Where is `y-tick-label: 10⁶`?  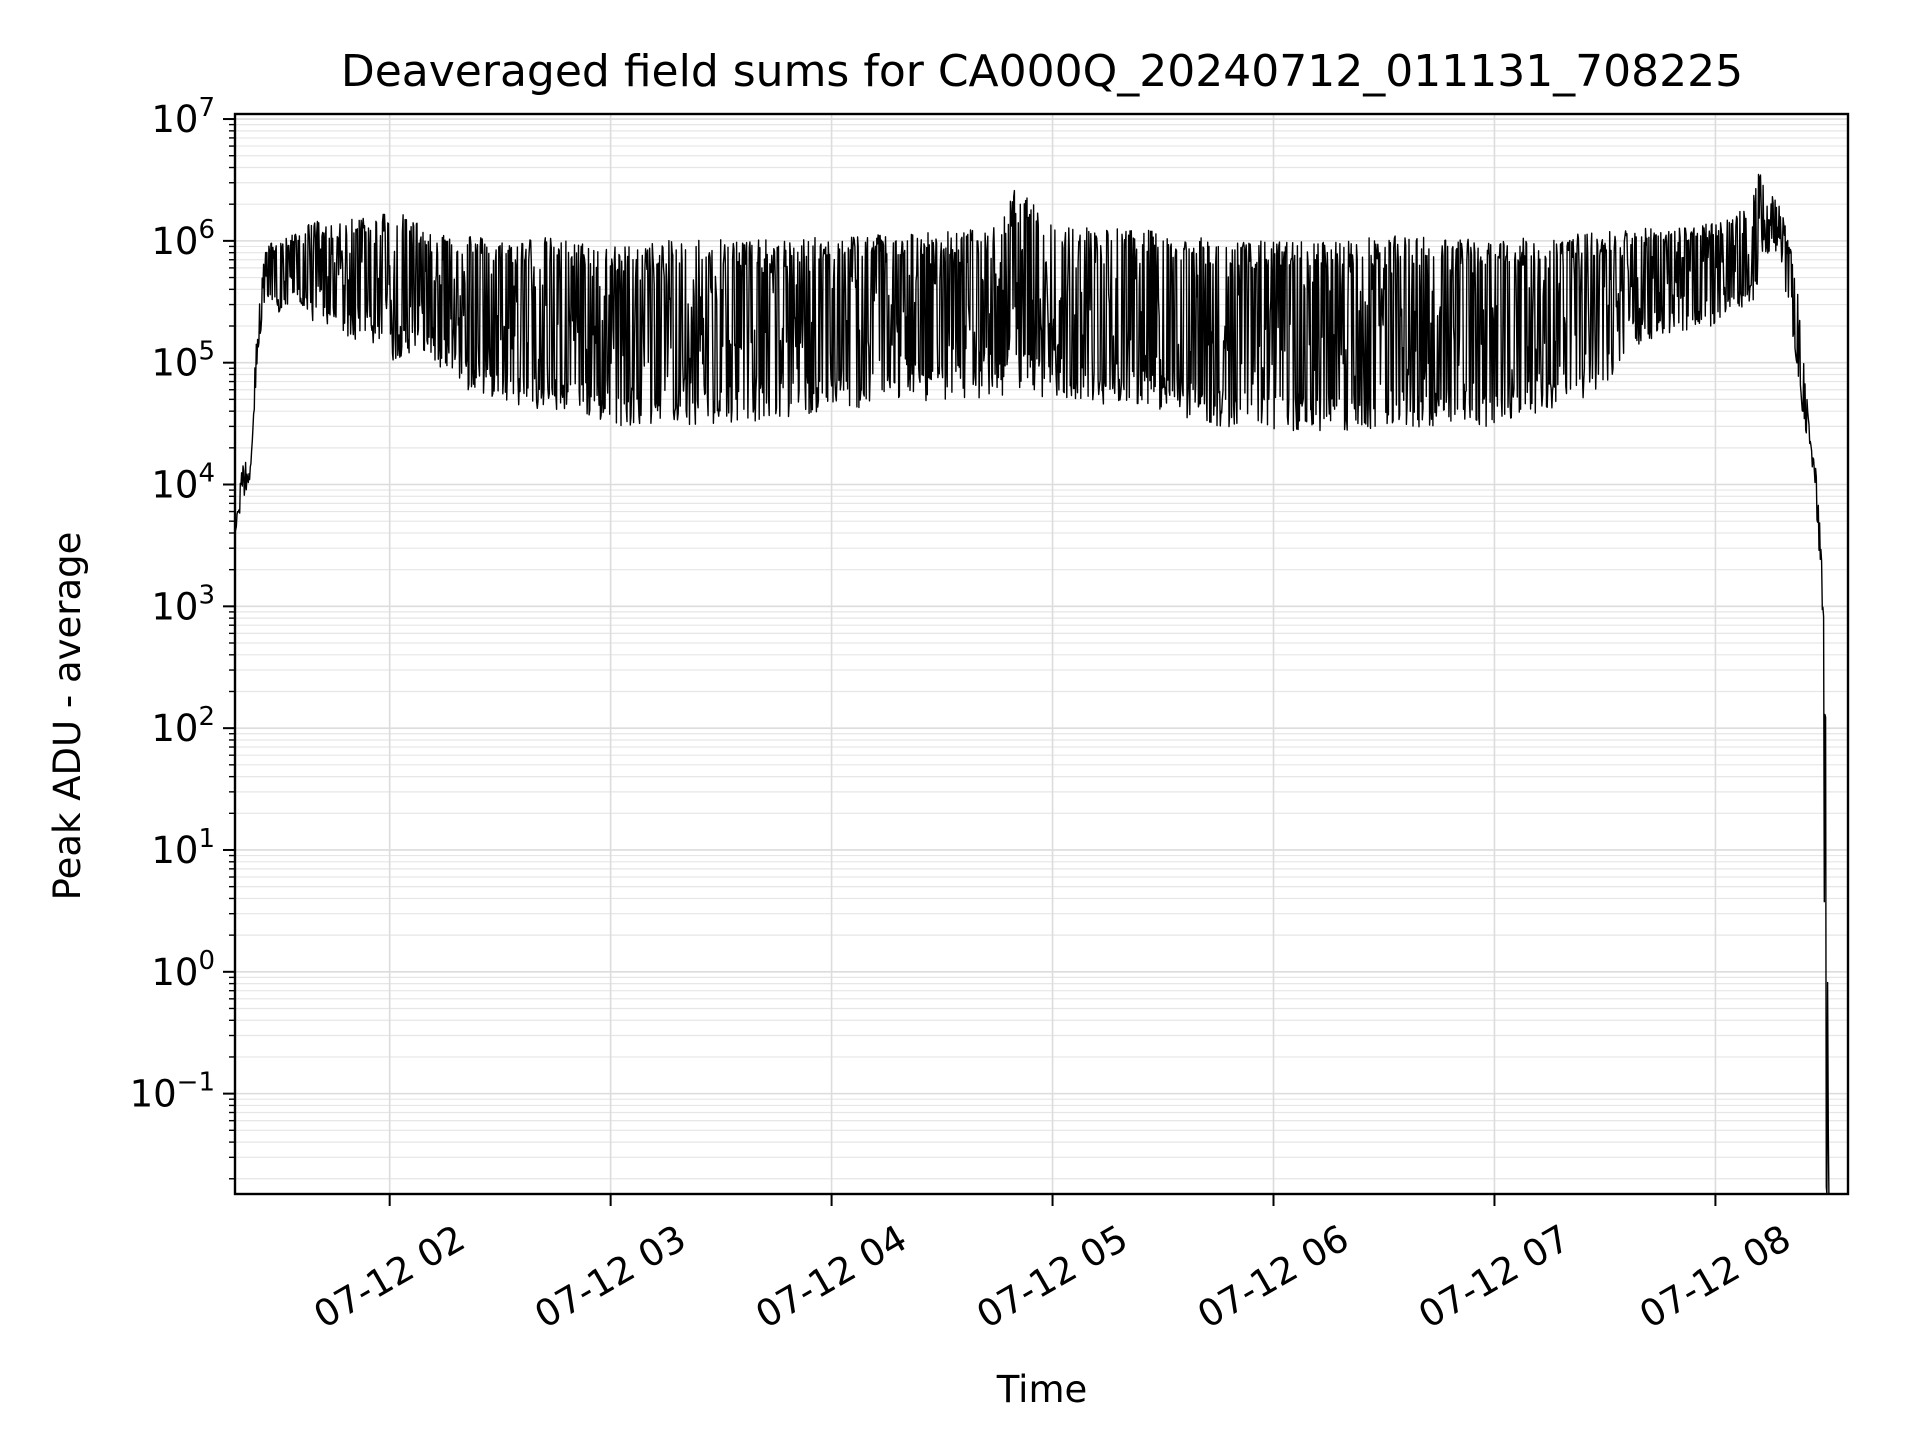
y-tick-label: 10⁶ is located at coordinates (183, 239).